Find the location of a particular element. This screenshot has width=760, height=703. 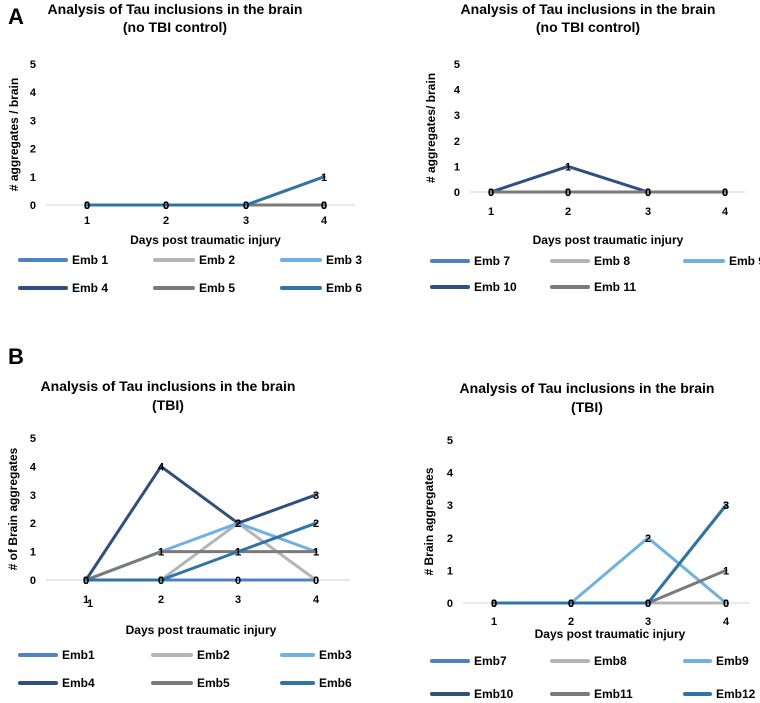

data-label-emb1-3: 0 is located at coordinates (316, 581).